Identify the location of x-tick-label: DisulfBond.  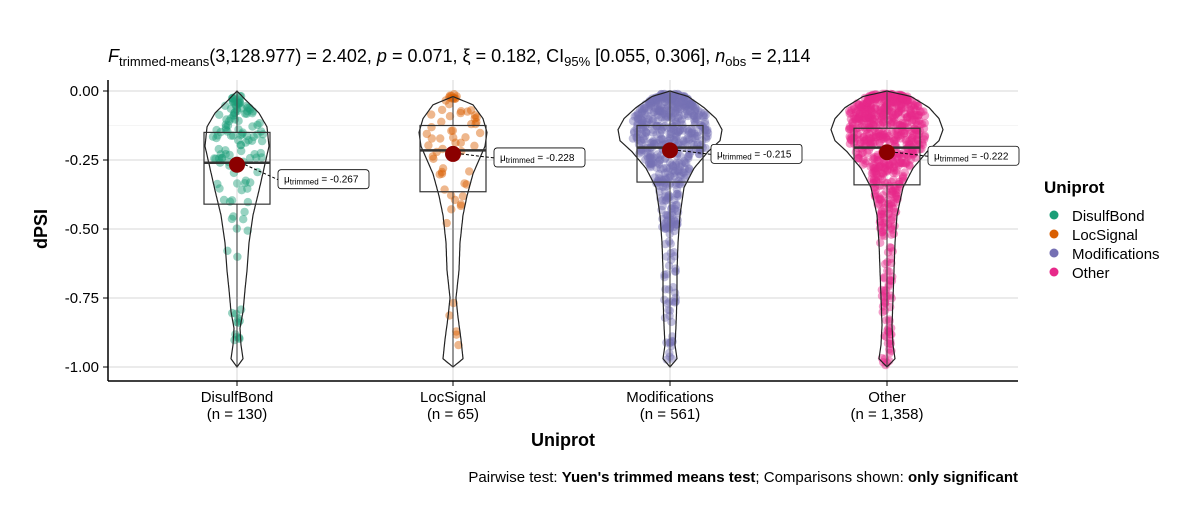
(237, 397).